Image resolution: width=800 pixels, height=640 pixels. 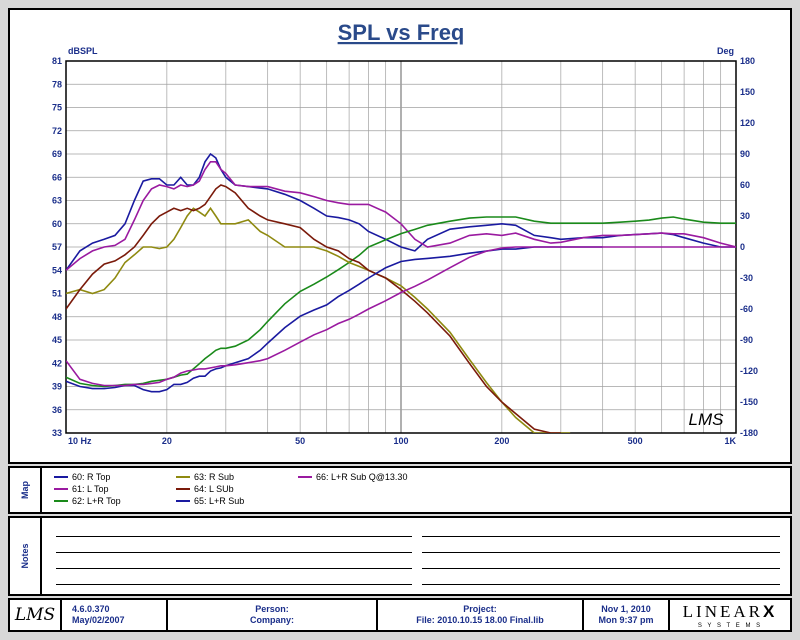 I want to click on map-tab-label: Map, so click(x=25, y=490).